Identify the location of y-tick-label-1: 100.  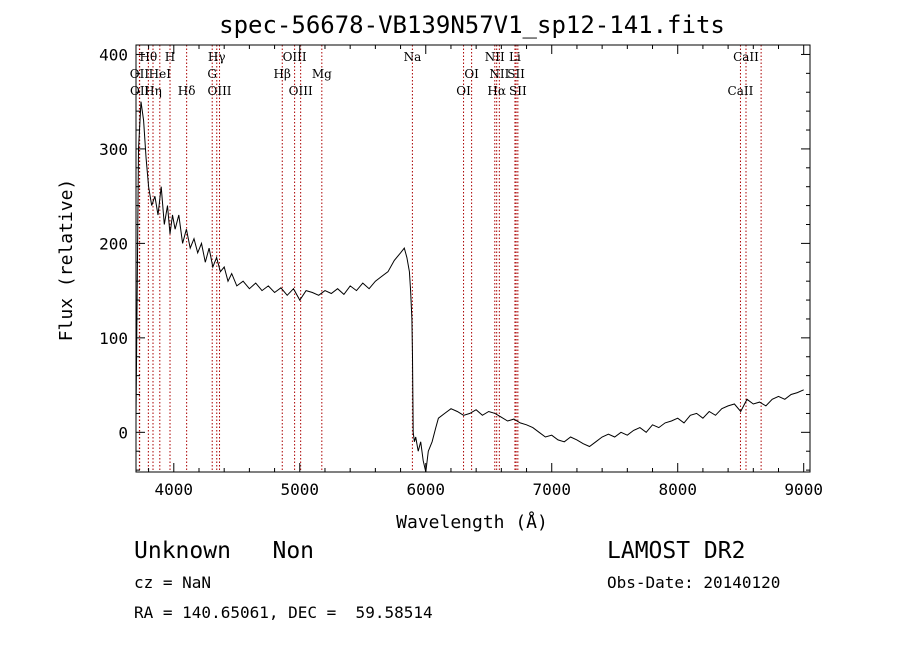
(113, 338).